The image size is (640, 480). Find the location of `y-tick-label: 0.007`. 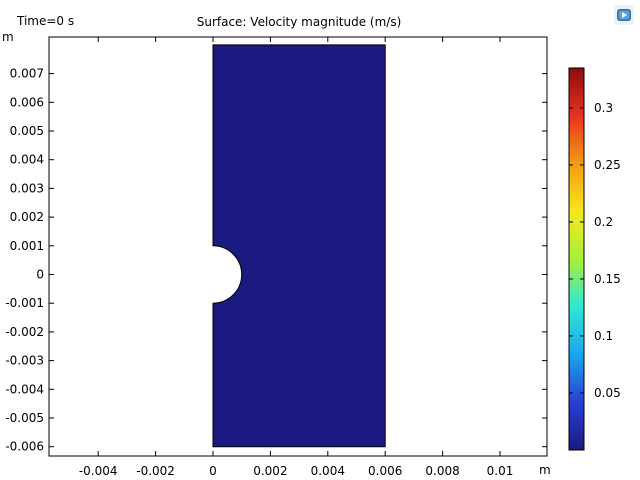

y-tick-label: 0.007 is located at coordinates (27, 74).